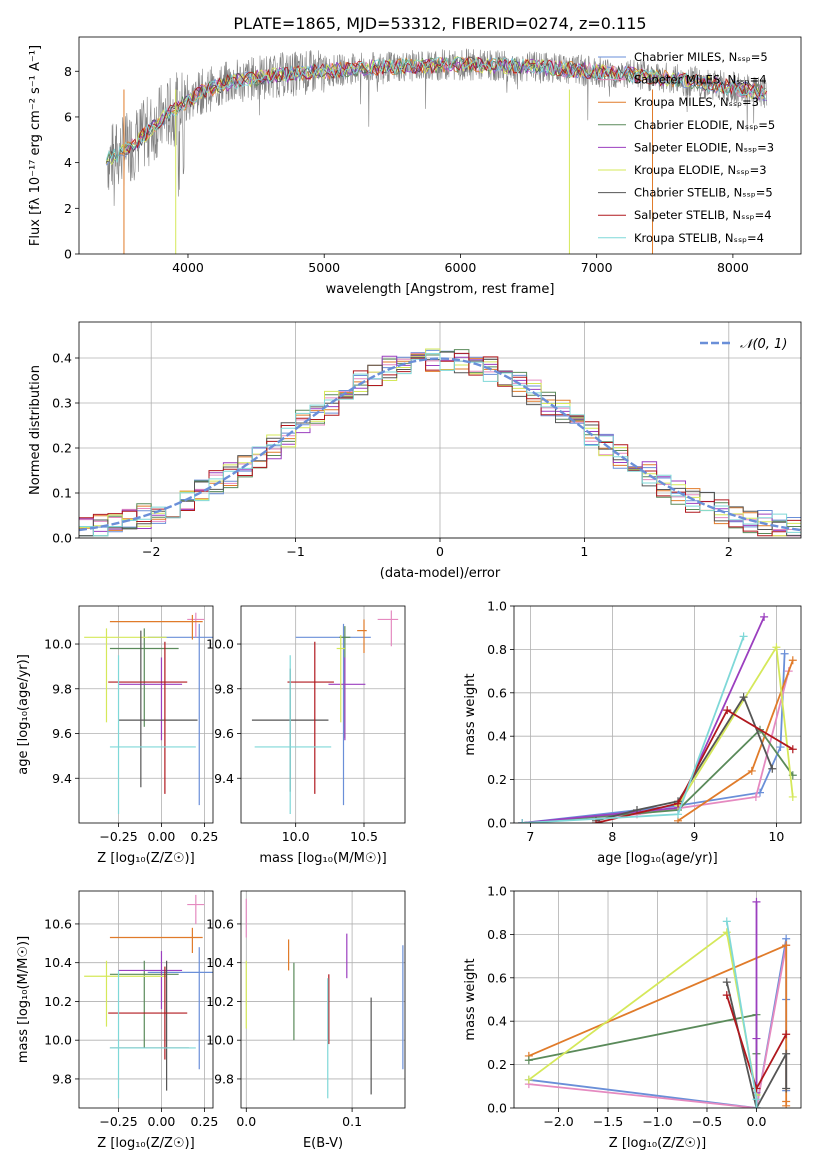 Image resolution: width=819 pixels, height=1174 pixels. Describe the element at coordinates (322, 858) in the screenshot. I see `x-axis-label: mass [log₁₀(M/M☉)]` at that location.